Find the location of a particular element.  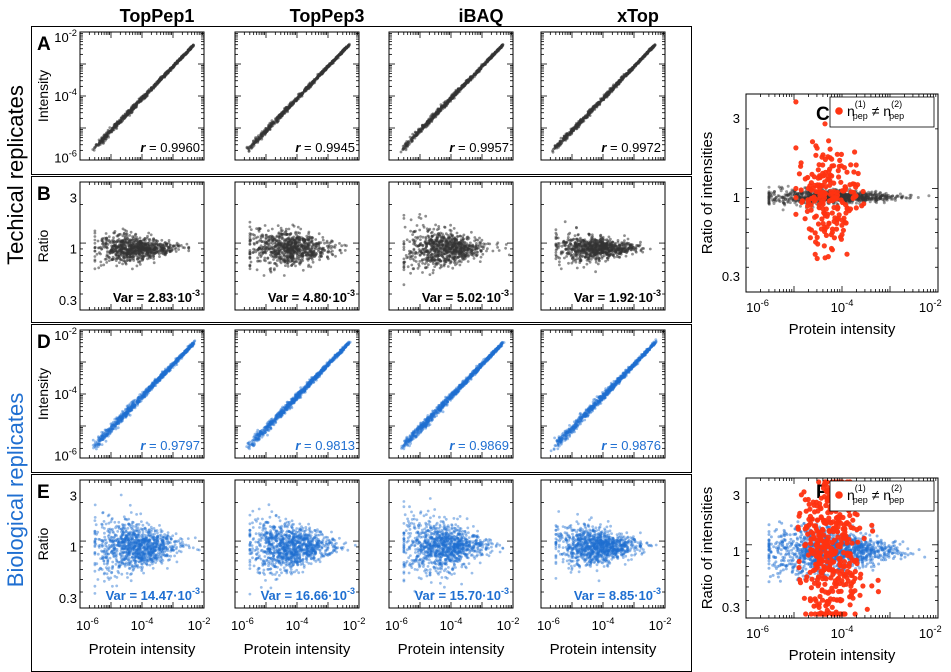

column-header: xTop is located at coordinates (638, 16).